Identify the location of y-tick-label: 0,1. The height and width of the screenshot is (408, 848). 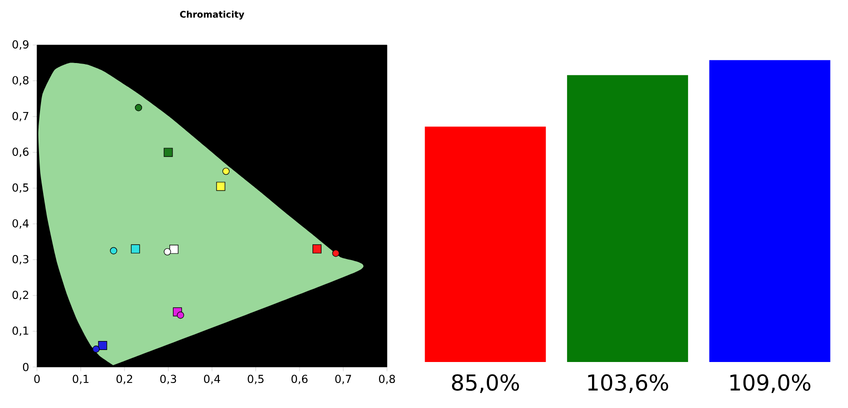
(20, 331).